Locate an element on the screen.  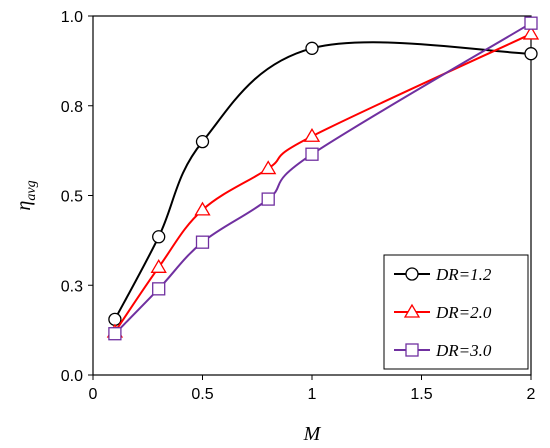
legend-item: DR=3.0 is located at coordinates (443, 350).